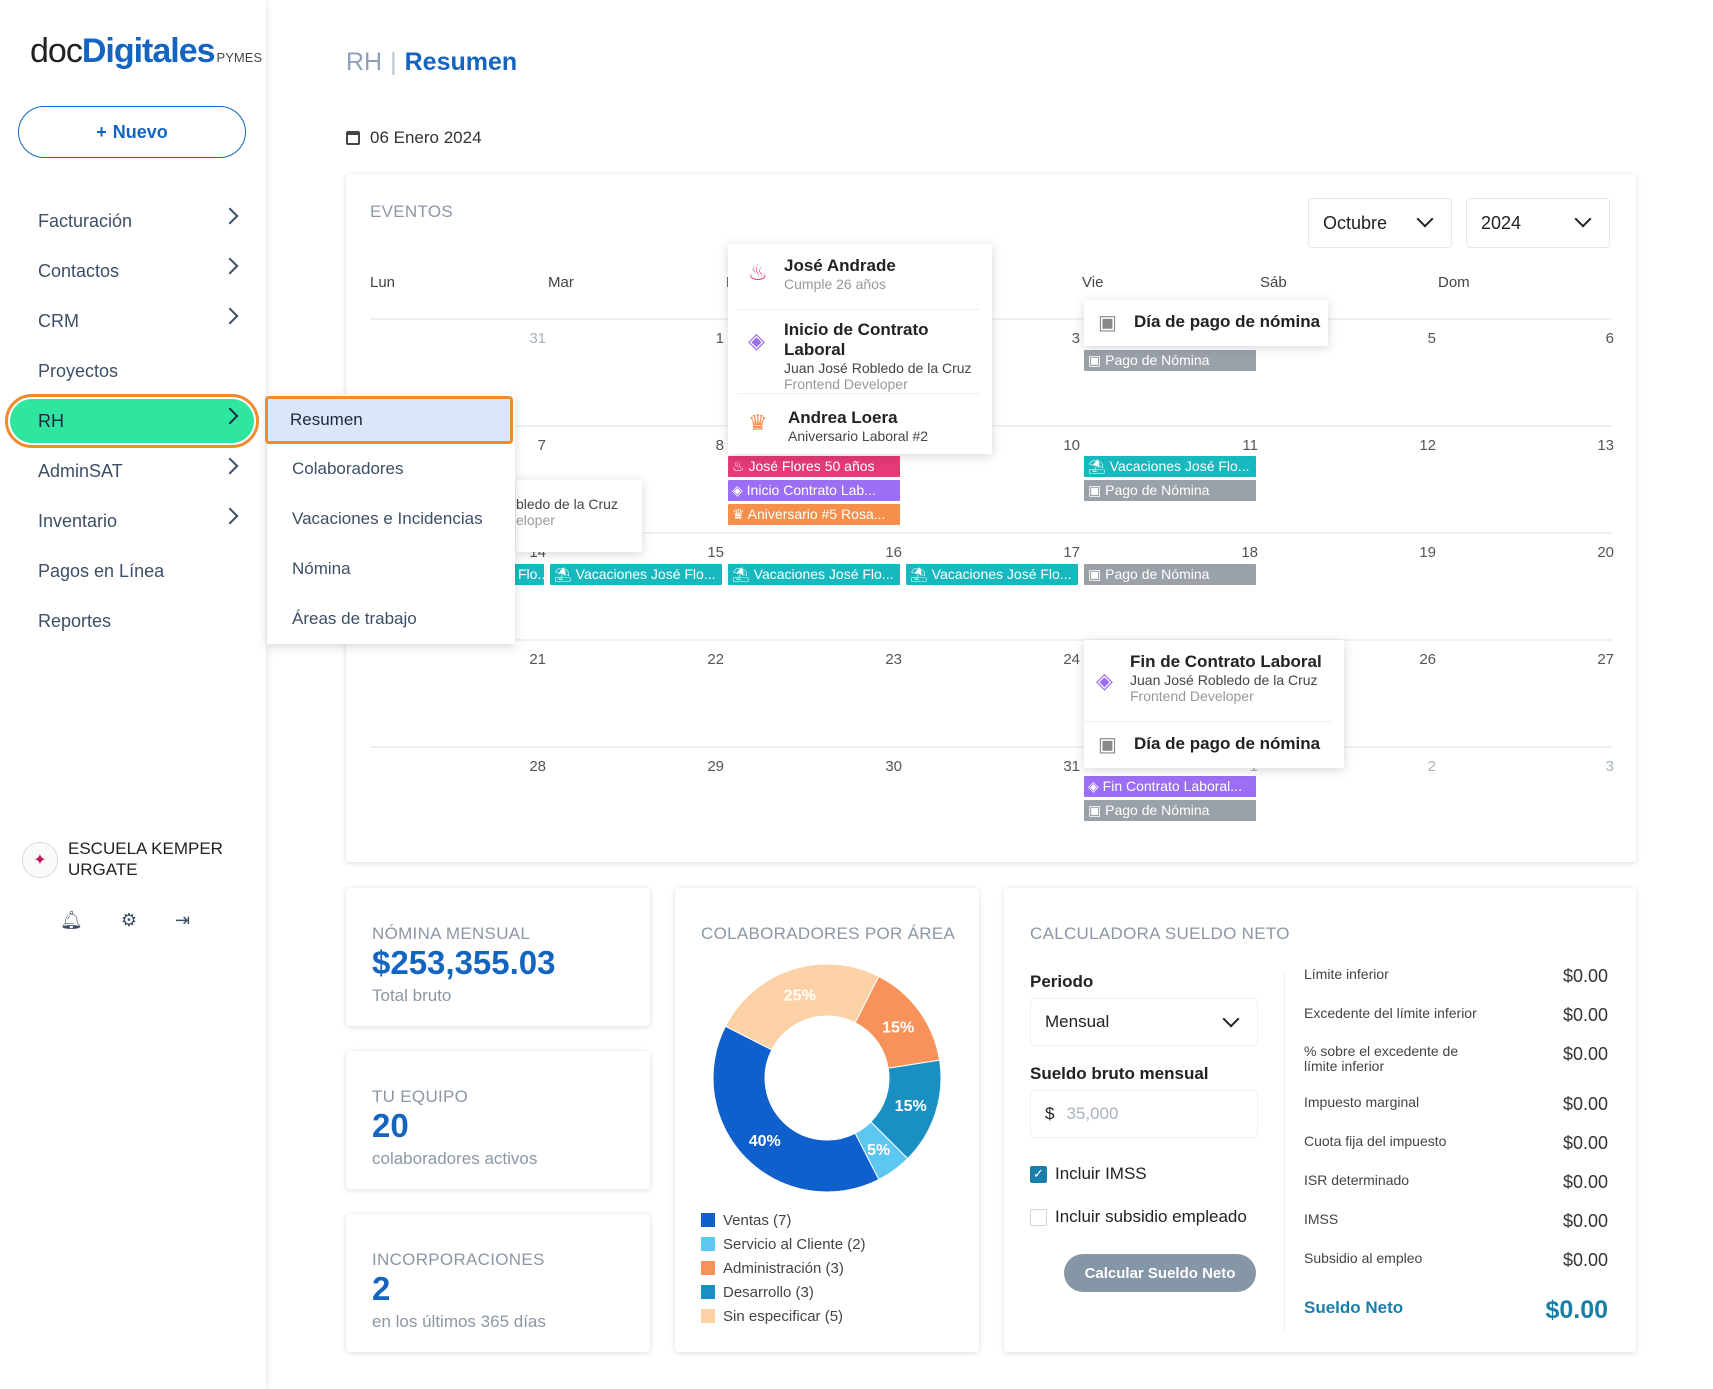 This screenshot has height=1389, width=1713. Describe the element at coordinates (537, 659) in the screenshot. I see `calendar-day: 21` at that location.